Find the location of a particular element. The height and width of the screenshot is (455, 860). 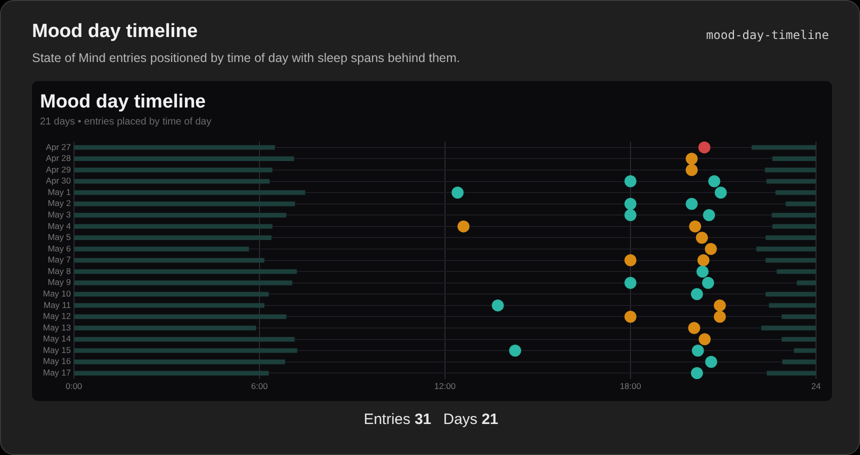

y-tick-label: May 14 is located at coordinates (57, 339).